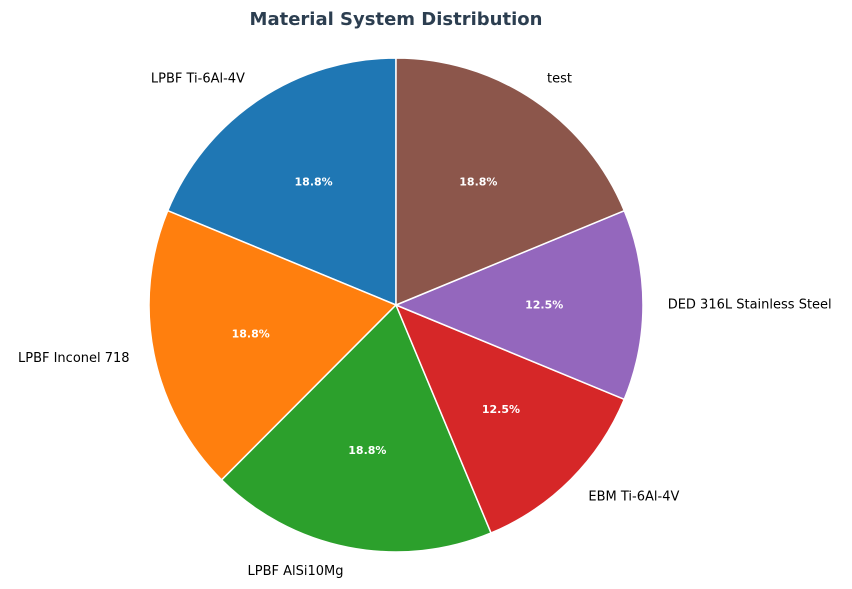  I want to click on percent-label-lpbf-inconel-718: 18.8%, so click(251, 334).